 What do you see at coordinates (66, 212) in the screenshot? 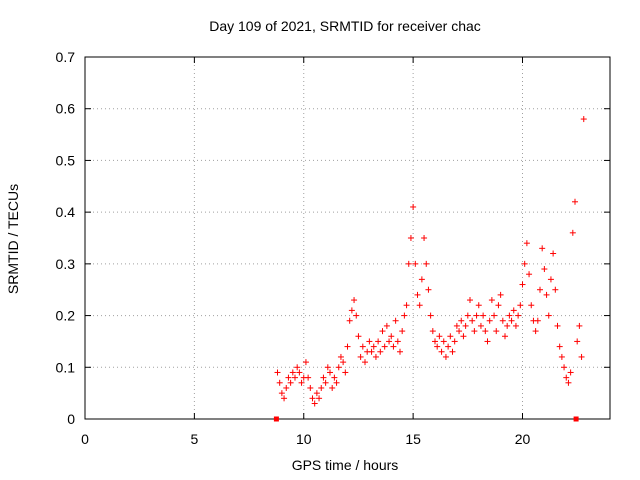
I see `y-tick-label: 0.4` at bounding box center [66, 212].